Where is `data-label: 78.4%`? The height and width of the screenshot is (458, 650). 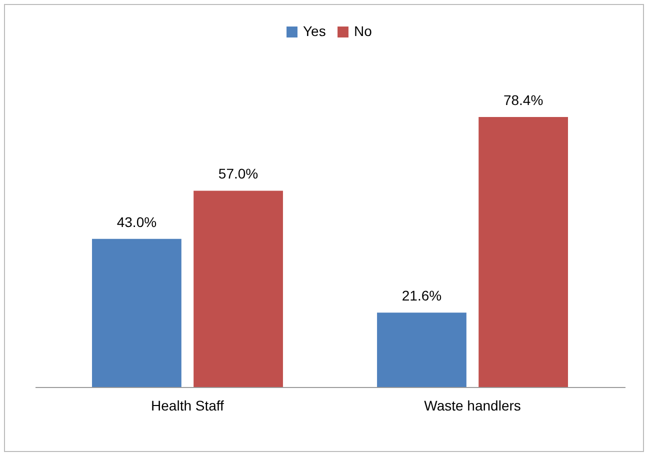 data-label: 78.4% is located at coordinates (523, 100).